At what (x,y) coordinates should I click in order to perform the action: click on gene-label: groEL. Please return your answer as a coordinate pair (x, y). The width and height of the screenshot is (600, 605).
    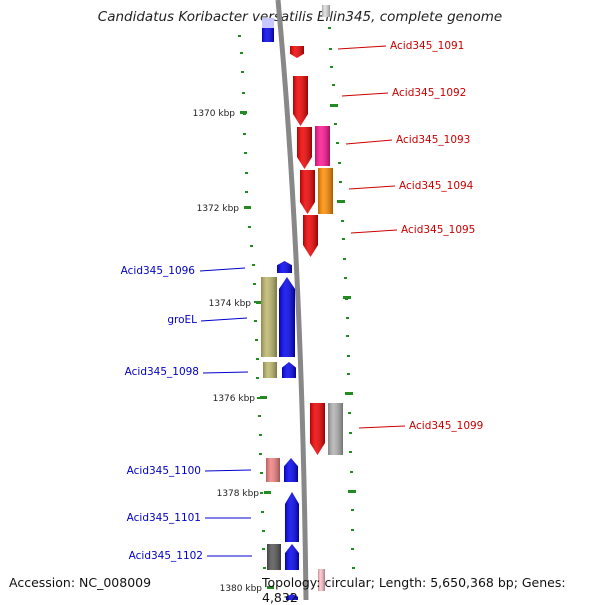
    Looking at the image, I should click on (182, 320).